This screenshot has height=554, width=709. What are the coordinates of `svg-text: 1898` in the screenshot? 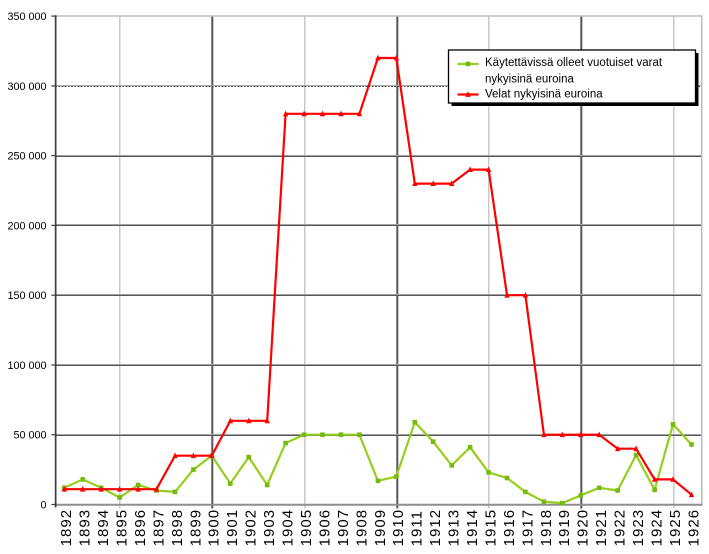 It's located at (177, 528).